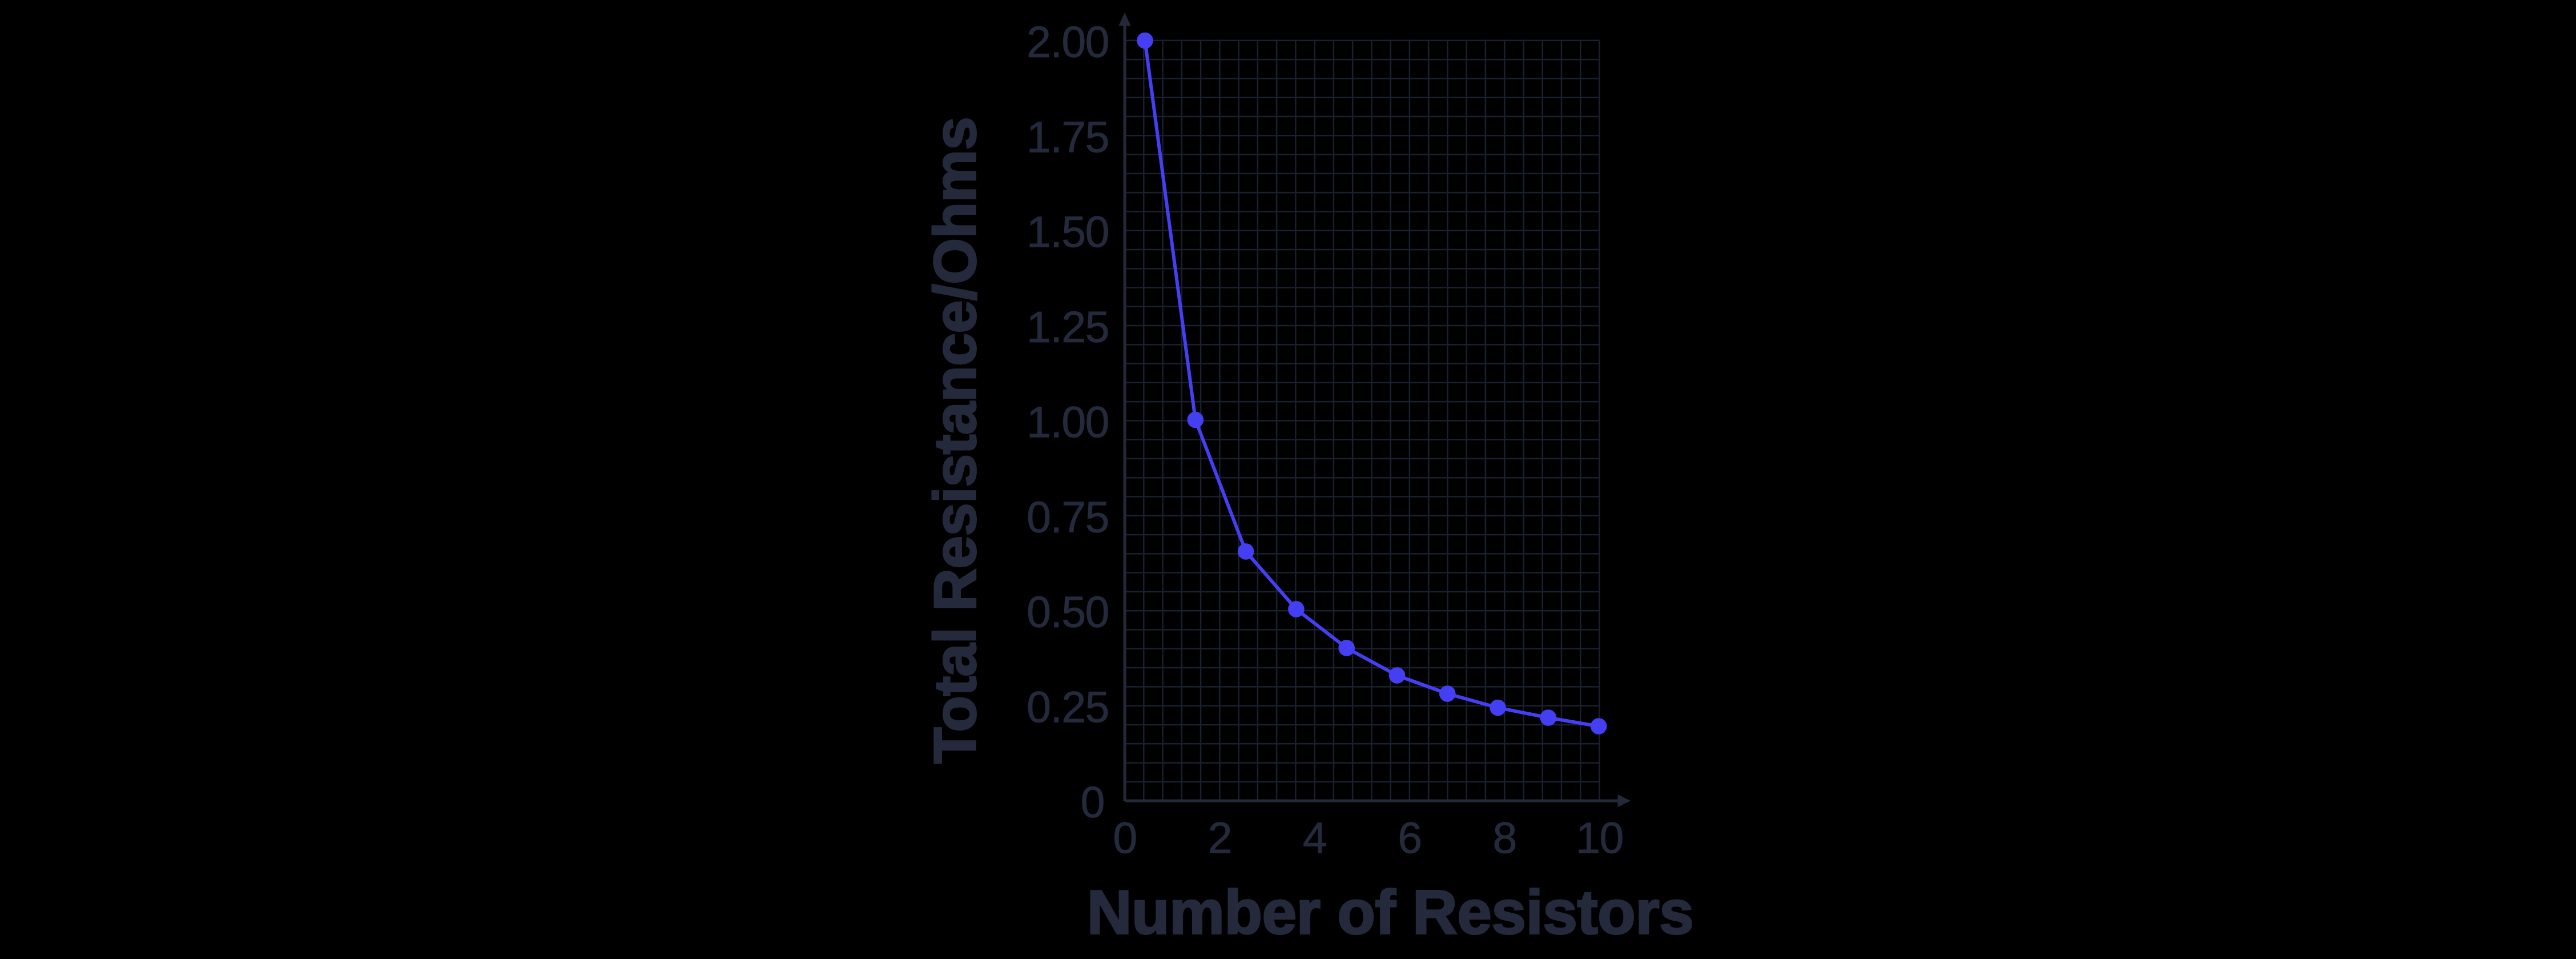  Describe the element at coordinates (1504, 838) in the screenshot. I see `svg-text: 8` at that location.